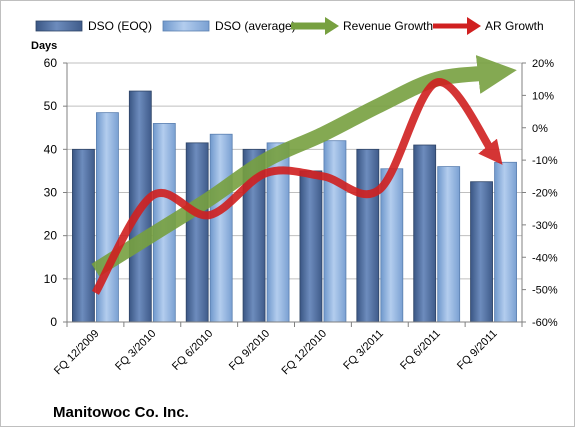  Describe the element at coordinates (77, 353) in the screenshot. I see `x-tick-label: FQ 12/2009` at that location.